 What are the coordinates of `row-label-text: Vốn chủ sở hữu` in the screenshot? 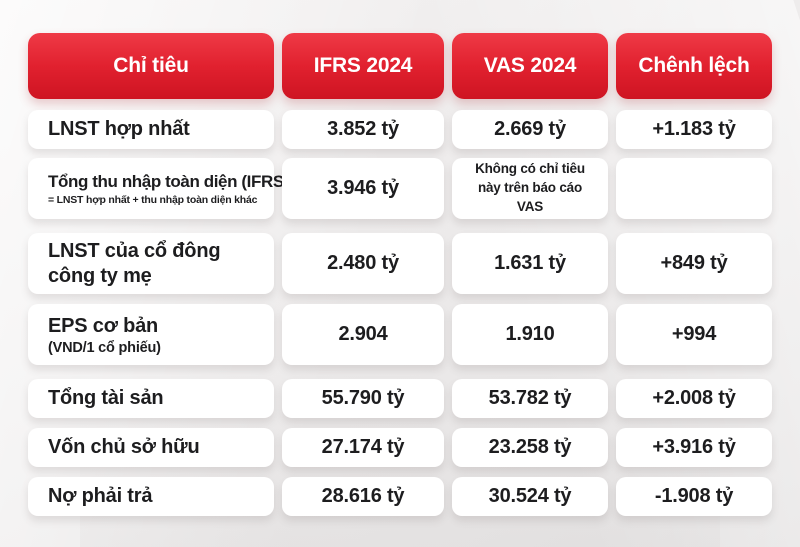 It's located at (124, 447).